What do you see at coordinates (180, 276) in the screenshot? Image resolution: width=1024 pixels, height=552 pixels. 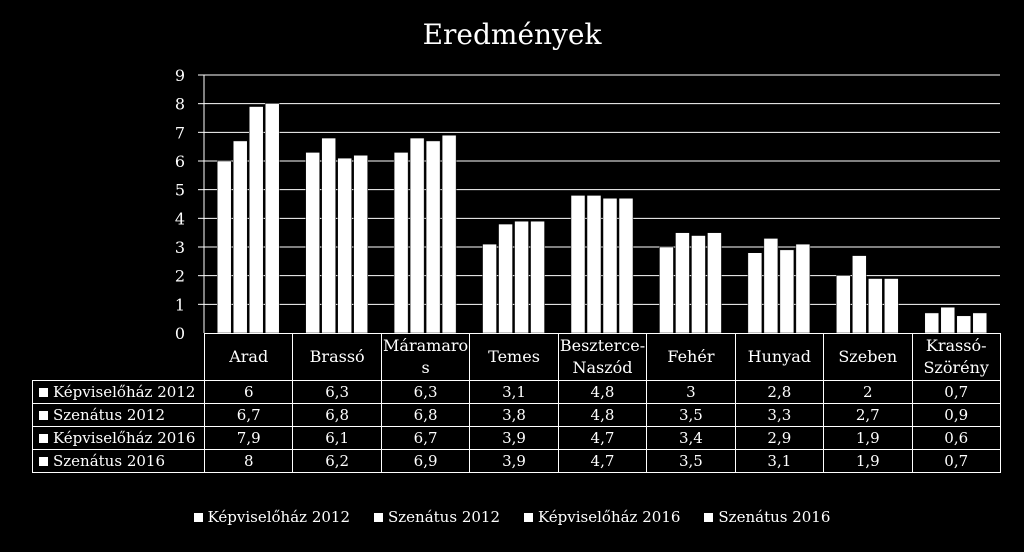 I see `y-tick-label: 2` at bounding box center [180, 276].